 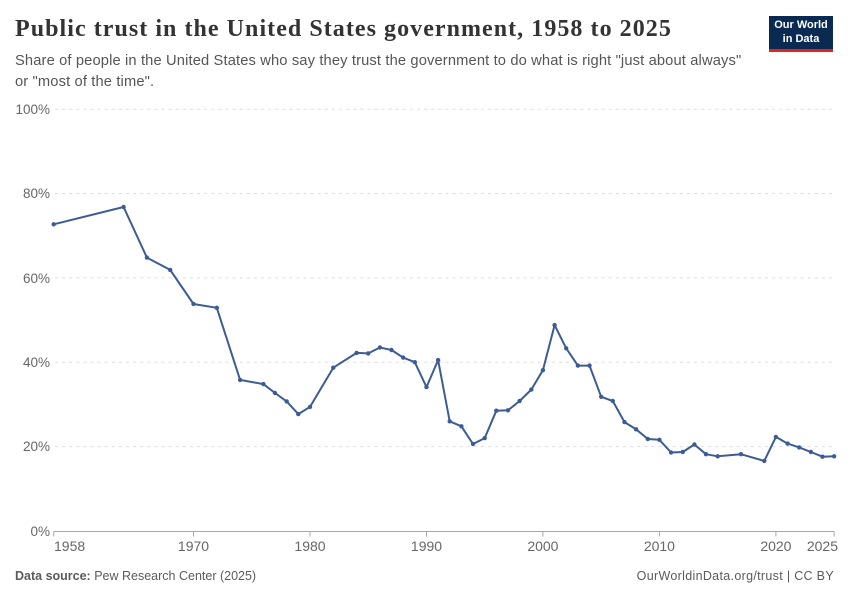 I want to click on svg-text: 2025, so click(x=822, y=546).